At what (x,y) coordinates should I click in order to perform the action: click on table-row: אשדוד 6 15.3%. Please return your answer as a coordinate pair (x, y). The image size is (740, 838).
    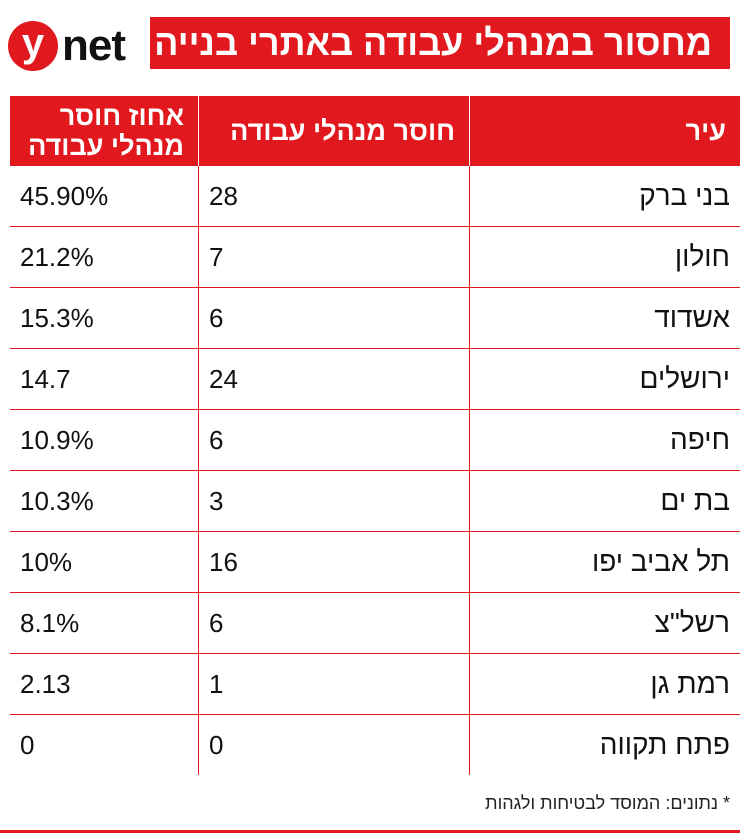
    Looking at the image, I should click on (375, 318).